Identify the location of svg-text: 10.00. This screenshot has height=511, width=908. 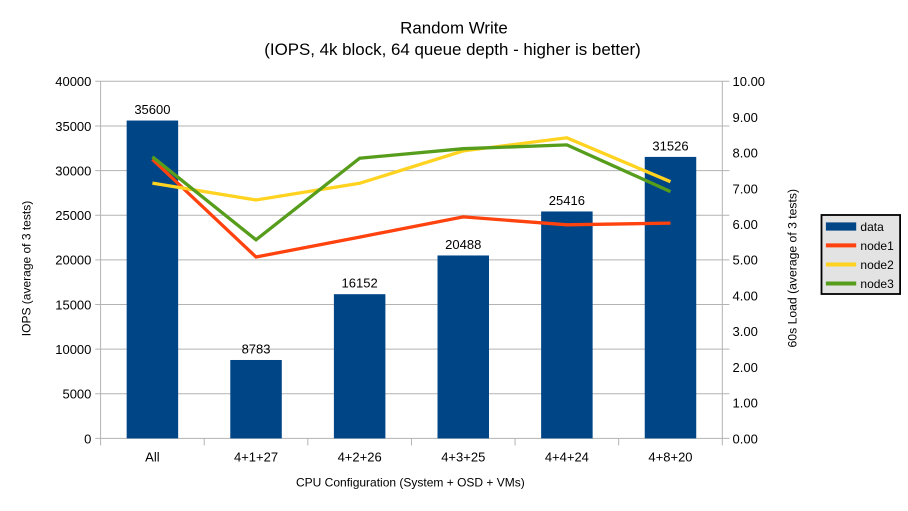
(749, 81).